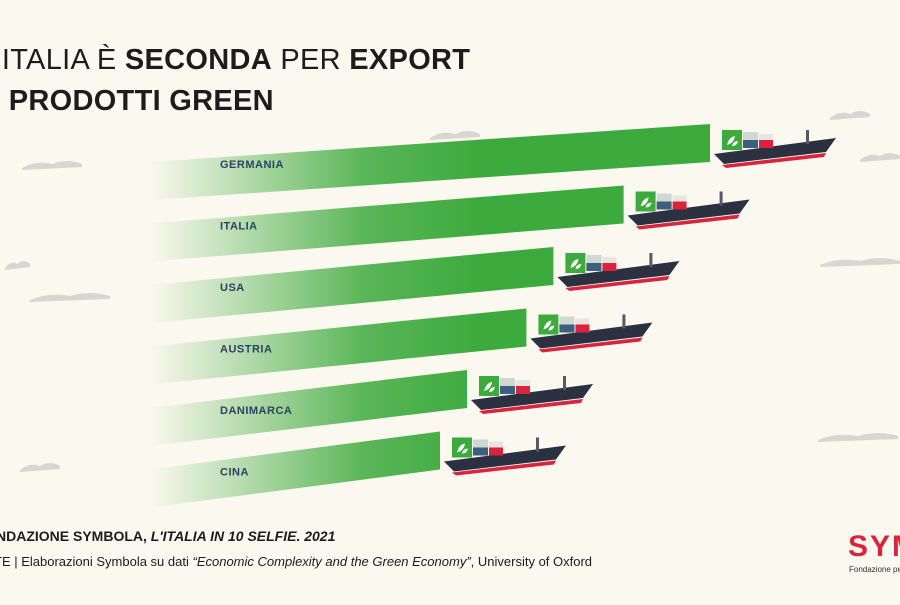 This screenshot has width=900, height=605. I want to click on title-line-1: 'ITALIA È SECONDA PER EXPORT, so click(235, 60).